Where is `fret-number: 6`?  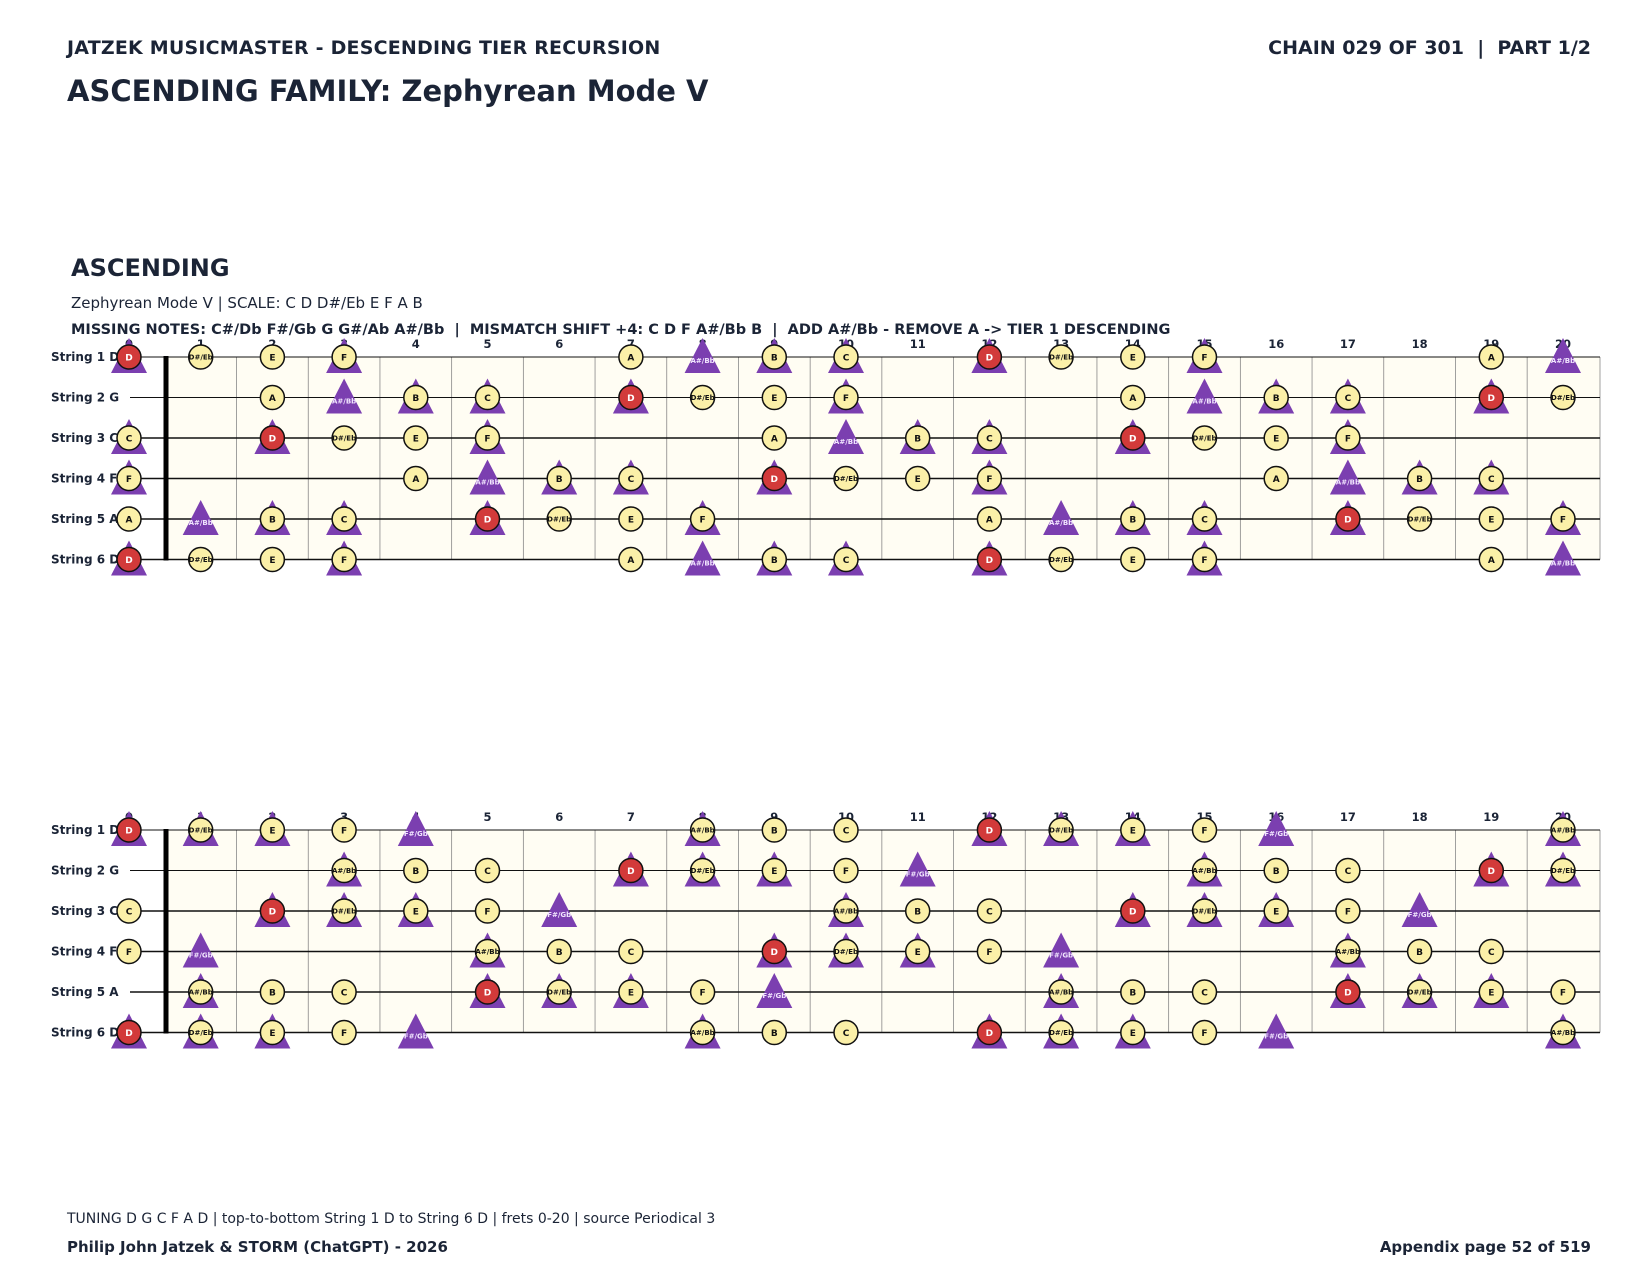
fret-number: 6 is located at coordinates (559, 344).